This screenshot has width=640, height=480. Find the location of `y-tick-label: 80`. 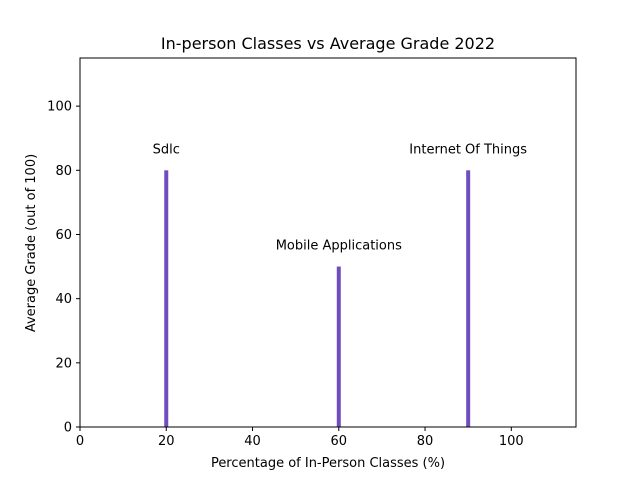

y-tick-label: 80 is located at coordinates (63, 171).